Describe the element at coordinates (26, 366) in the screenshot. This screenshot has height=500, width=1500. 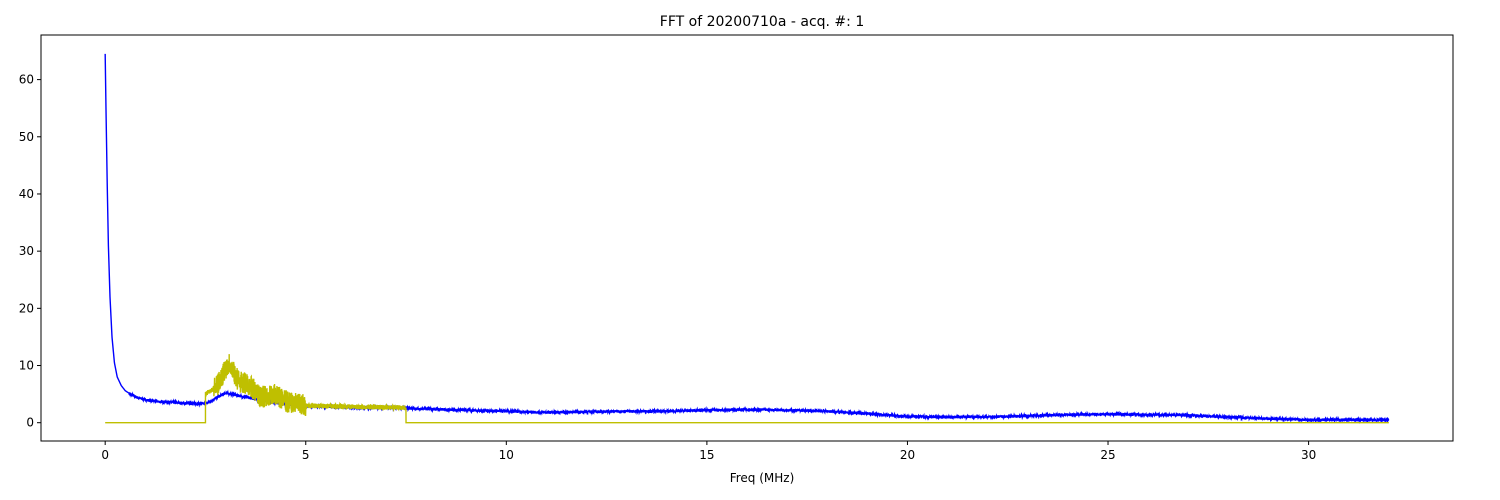
I see `y-tick-label: 10` at that location.